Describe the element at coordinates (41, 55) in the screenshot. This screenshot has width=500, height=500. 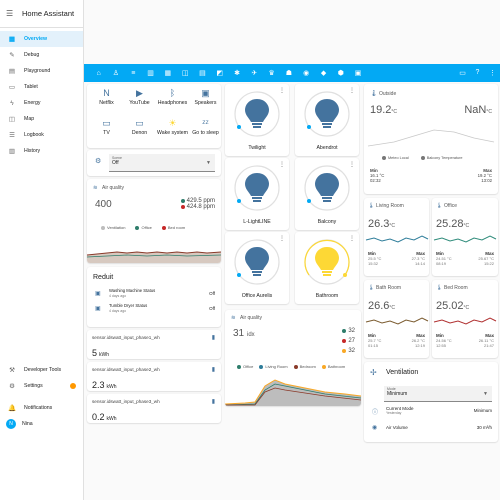
I see `sidebar-item-debug: ✎ Debug` at that location.